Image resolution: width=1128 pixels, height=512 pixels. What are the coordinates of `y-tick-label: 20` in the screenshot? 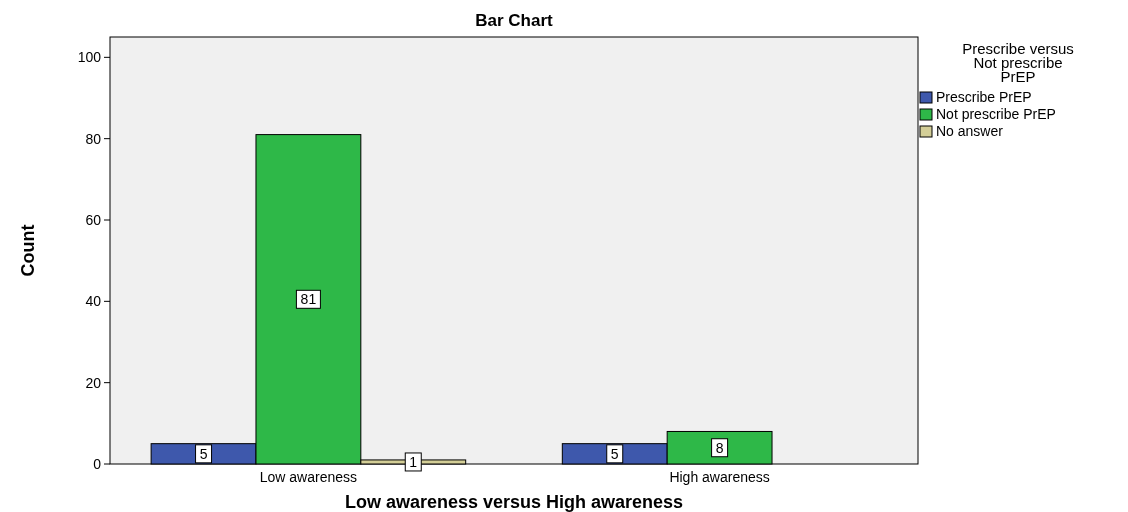 It's located at (93, 382).